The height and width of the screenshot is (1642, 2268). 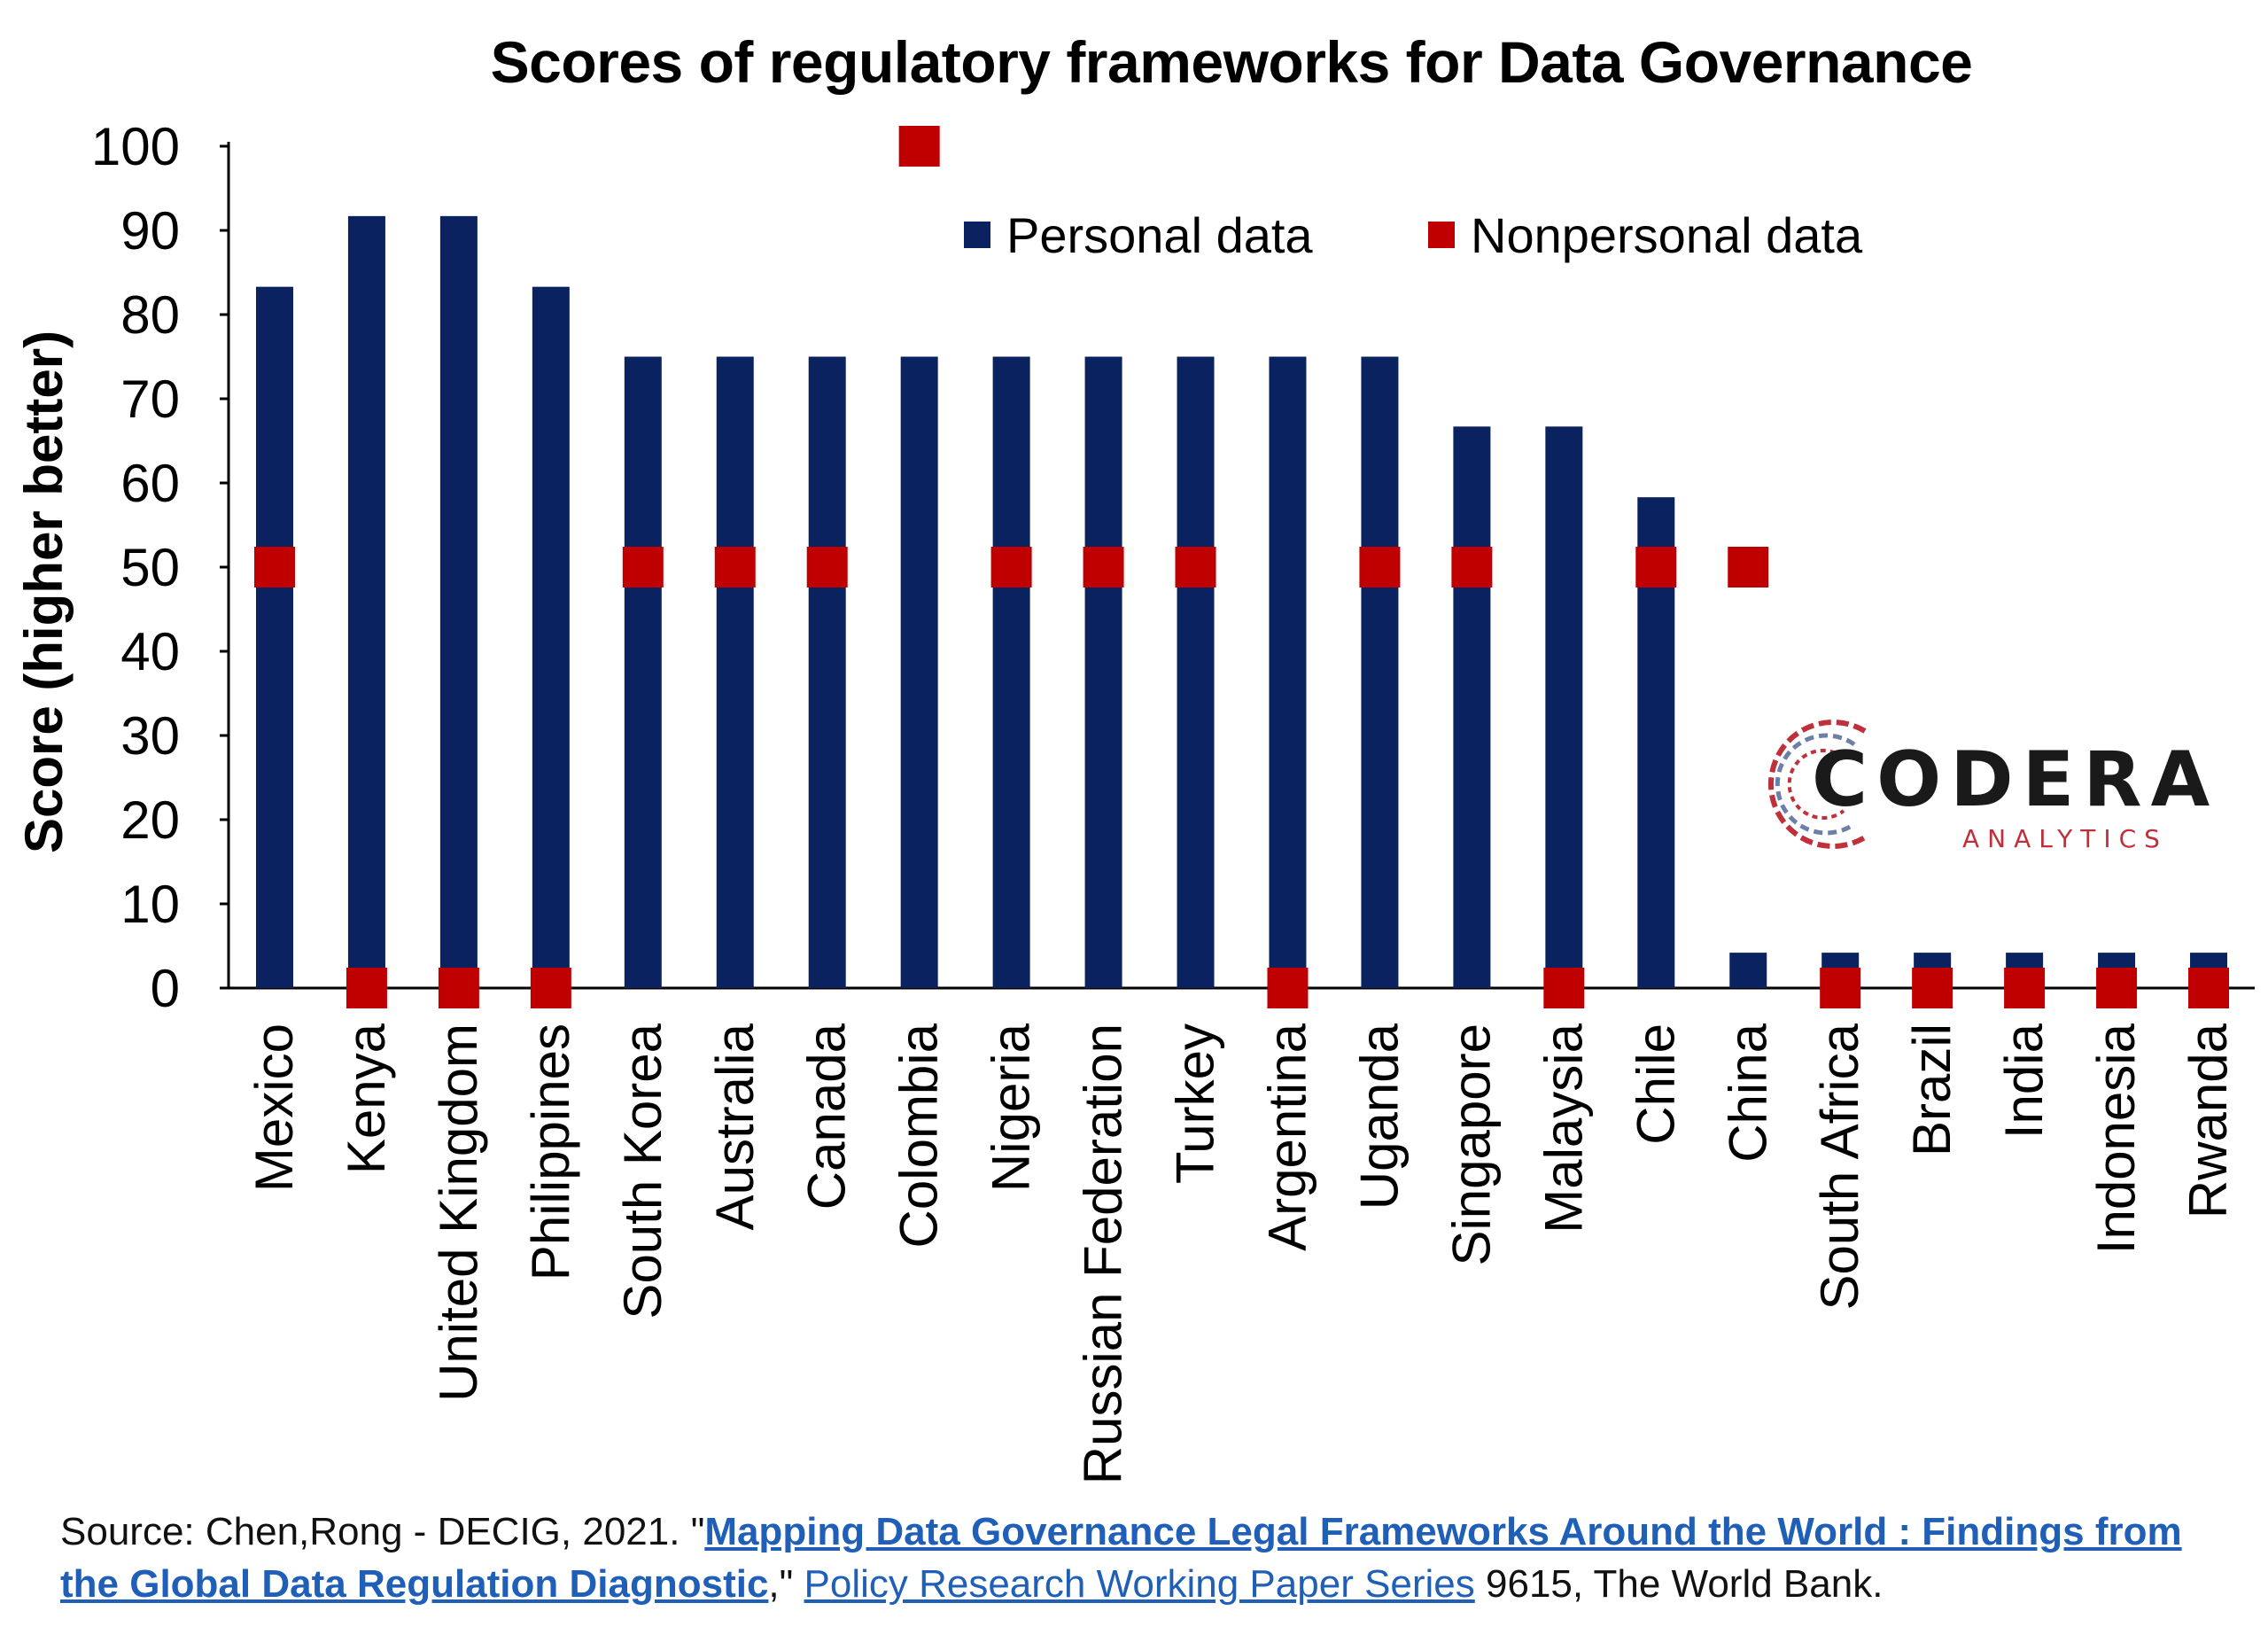 What do you see at coordinates (2065, 838) in the screenshot?
I see `logo-subtitle: ANALYTICS` at bounding box center [2065, 838].